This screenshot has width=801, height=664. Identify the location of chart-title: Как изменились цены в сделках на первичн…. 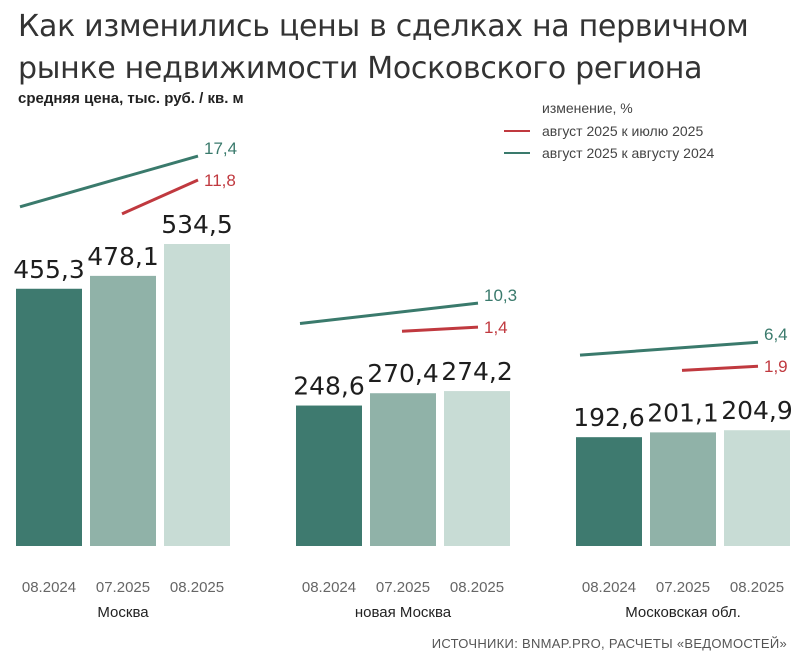
(383, 47).